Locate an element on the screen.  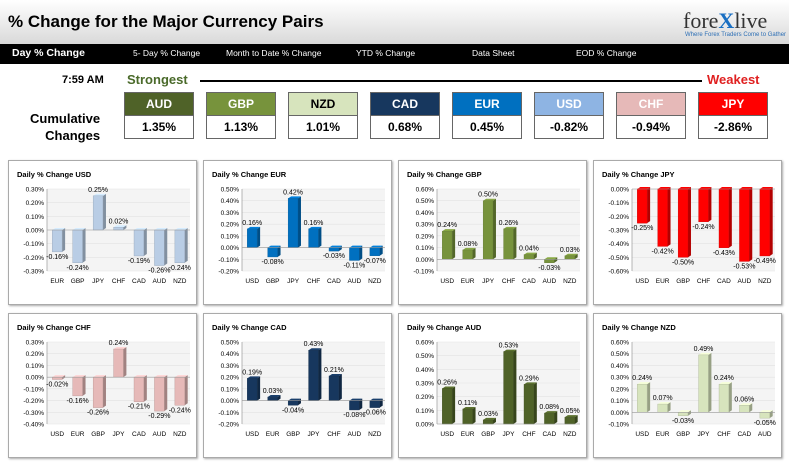
cumulative-label: Cumulative Changes is located at coordinates (65, 127).